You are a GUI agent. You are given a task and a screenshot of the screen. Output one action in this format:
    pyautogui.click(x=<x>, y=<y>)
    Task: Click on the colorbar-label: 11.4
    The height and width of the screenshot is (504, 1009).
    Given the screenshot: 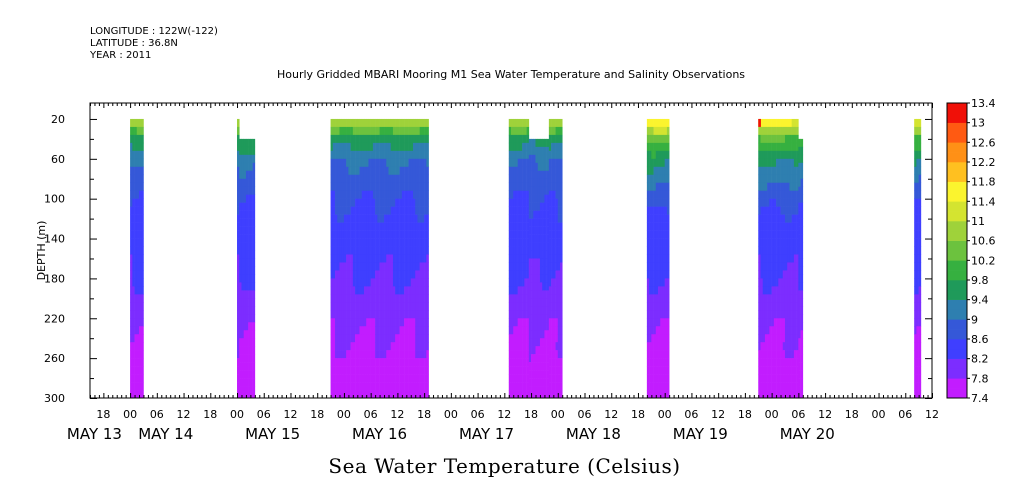 What is the action you would take?
    pyautogui.click(x=983, y=201)
    